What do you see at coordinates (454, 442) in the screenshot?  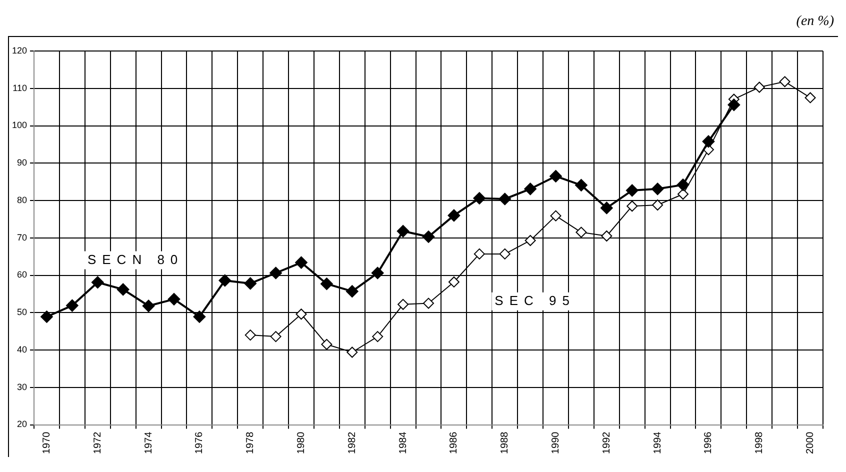 I see `x-tick-label: 1986` at bounding box center [454, 442].